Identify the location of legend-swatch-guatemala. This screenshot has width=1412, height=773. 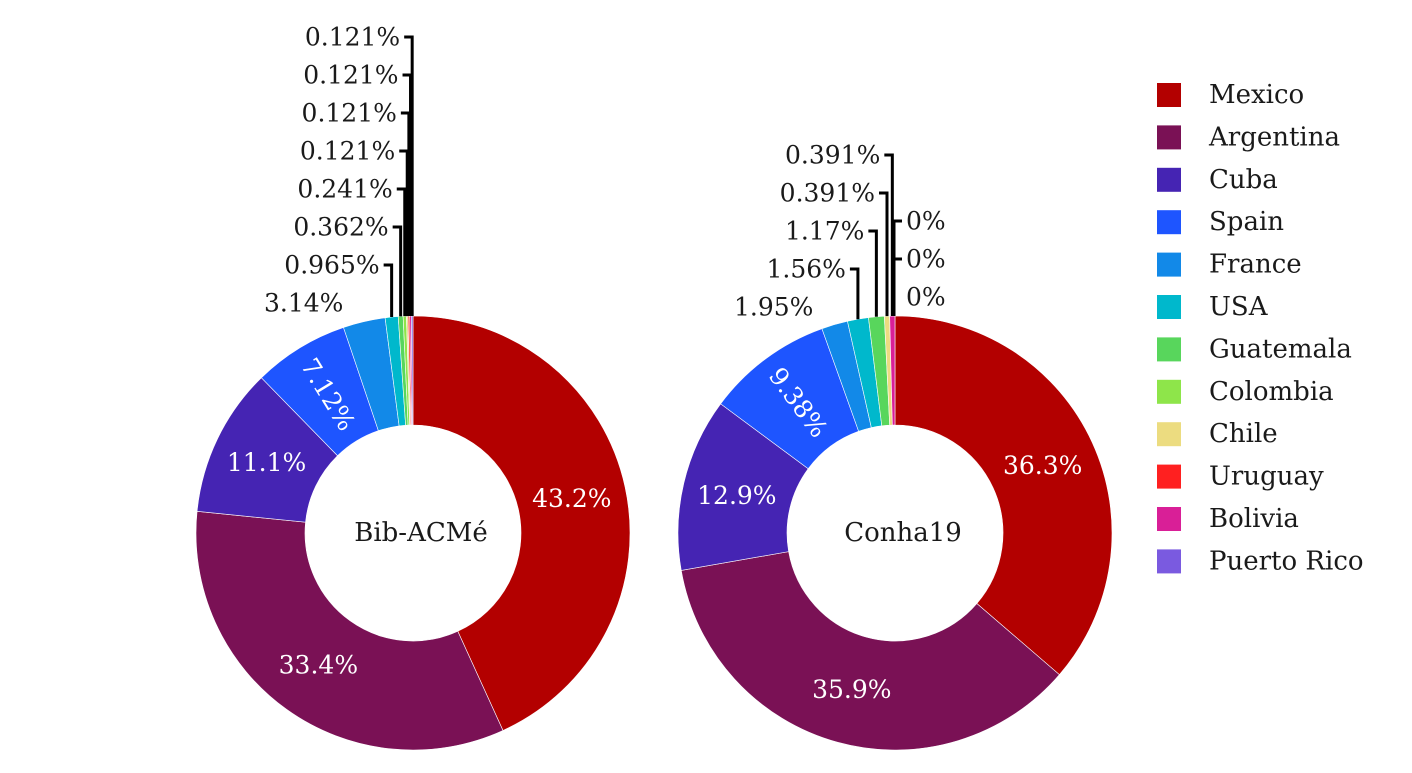
(1169, 349).